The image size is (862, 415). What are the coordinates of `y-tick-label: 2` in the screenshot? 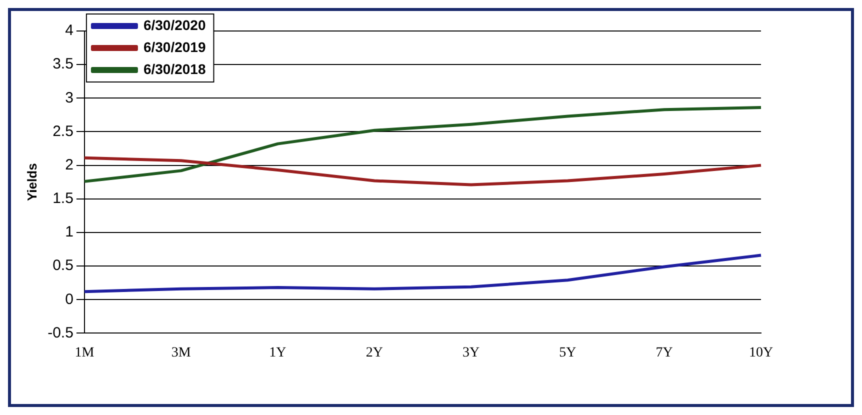 It's located at (69, 165).